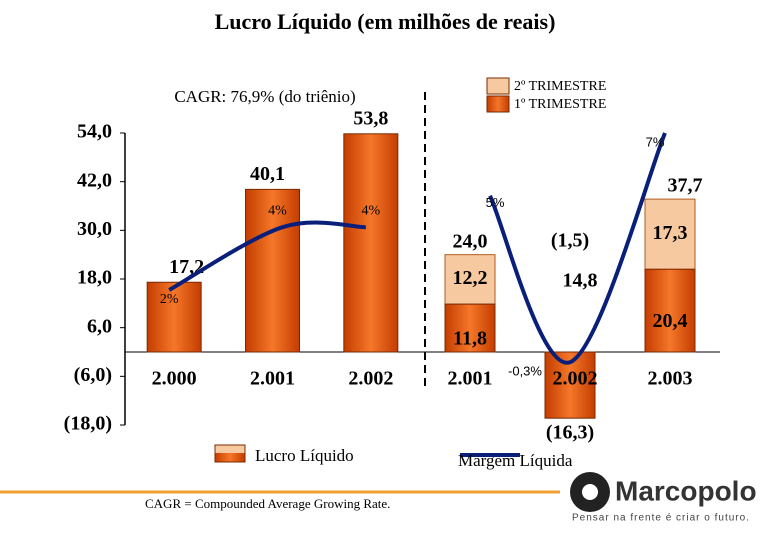  I want to click on value-label: 12,2, so click(470, 278).